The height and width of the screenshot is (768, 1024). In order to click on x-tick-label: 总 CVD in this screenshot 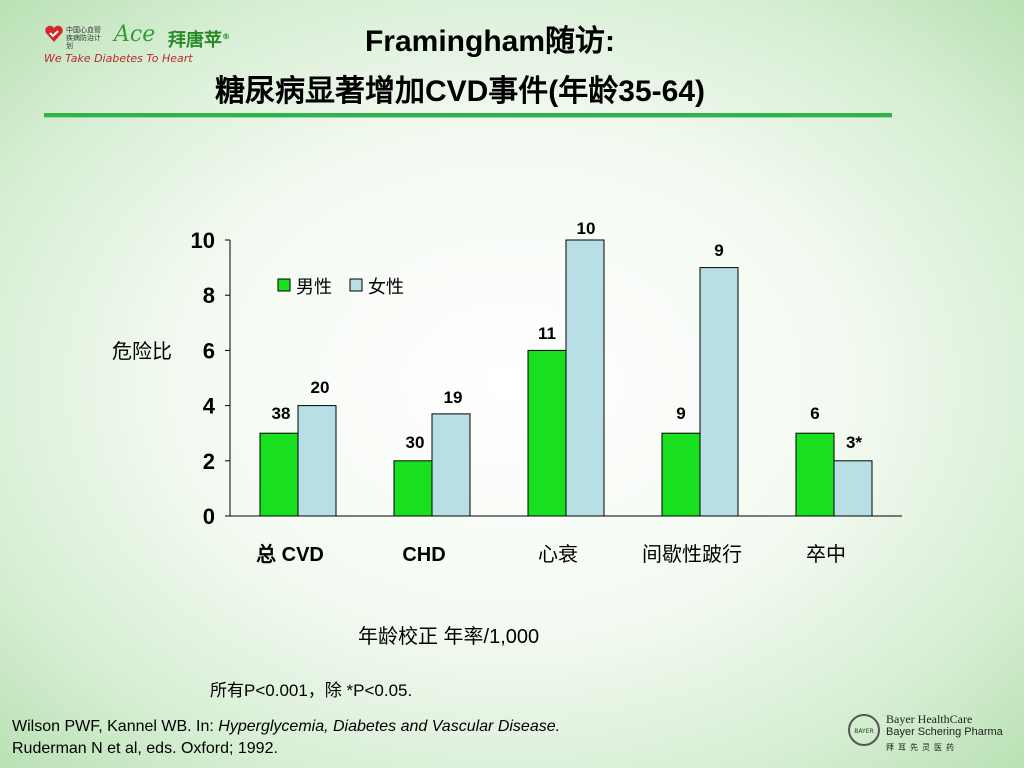, I will do `click(290, 554)`.